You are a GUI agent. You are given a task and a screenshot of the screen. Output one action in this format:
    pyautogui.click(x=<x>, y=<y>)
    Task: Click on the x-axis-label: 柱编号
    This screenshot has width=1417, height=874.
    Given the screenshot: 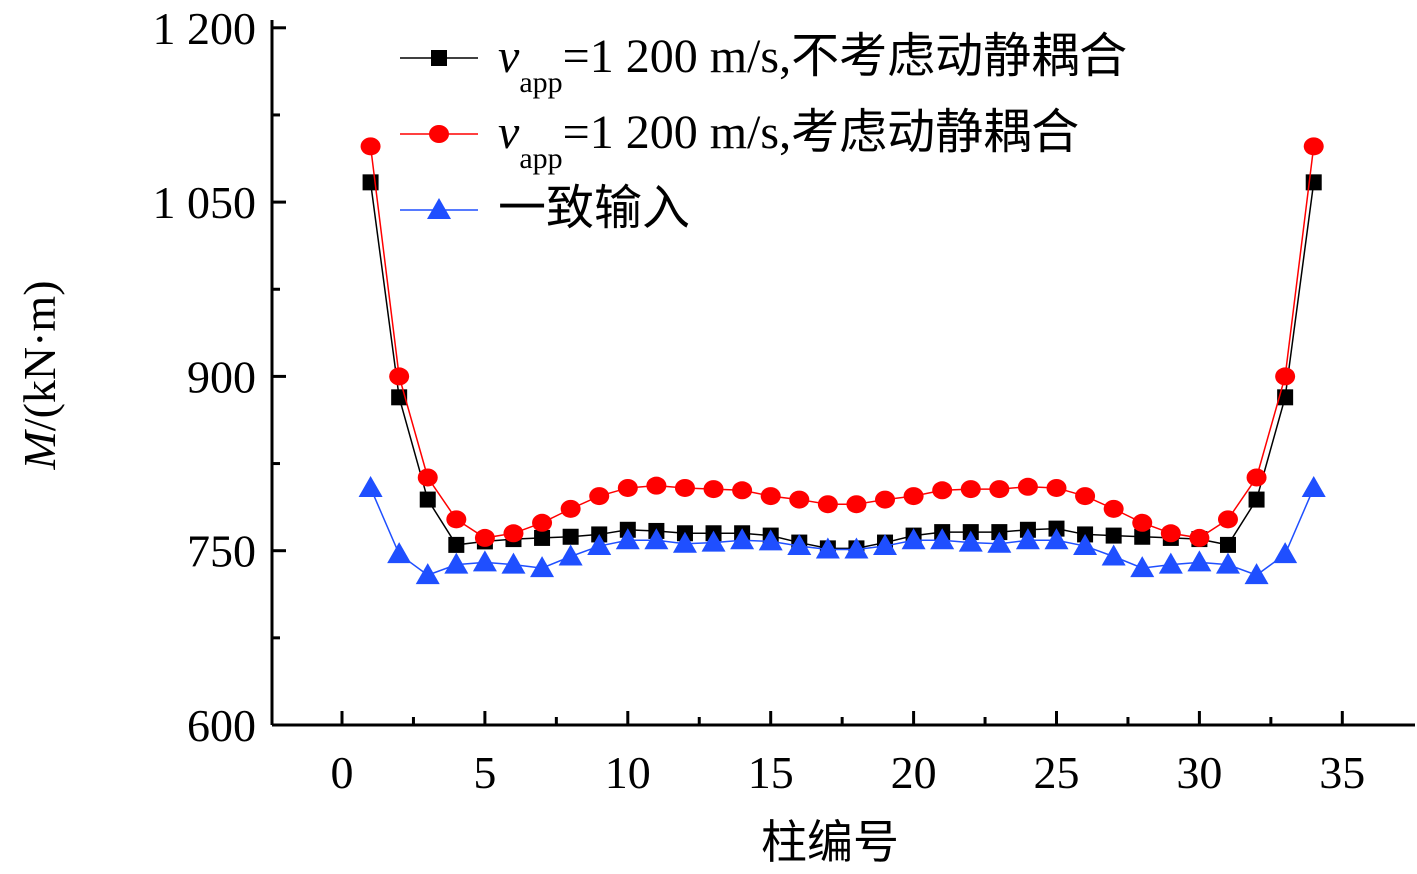 What is the action you would take?
    pyautogui.click(x=830, y=842)
    